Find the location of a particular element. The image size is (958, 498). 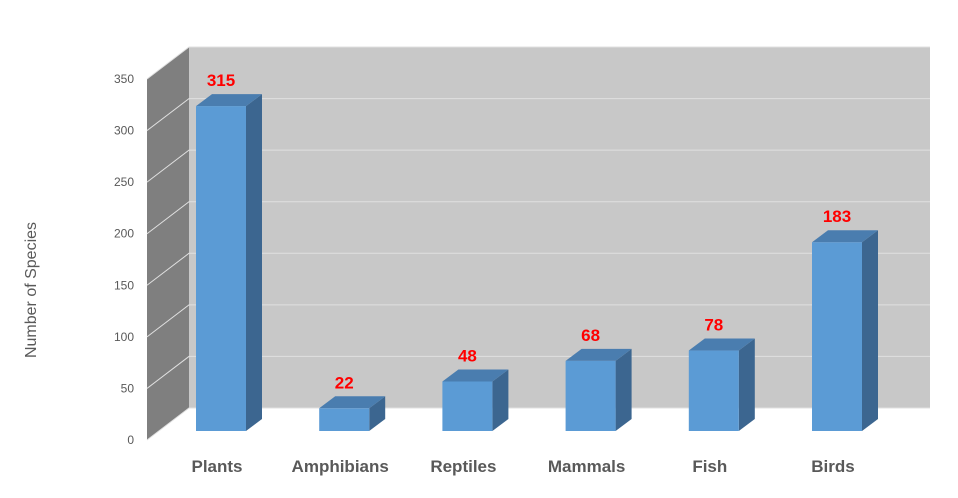

bar-fish is located at coordinates (721, 384).